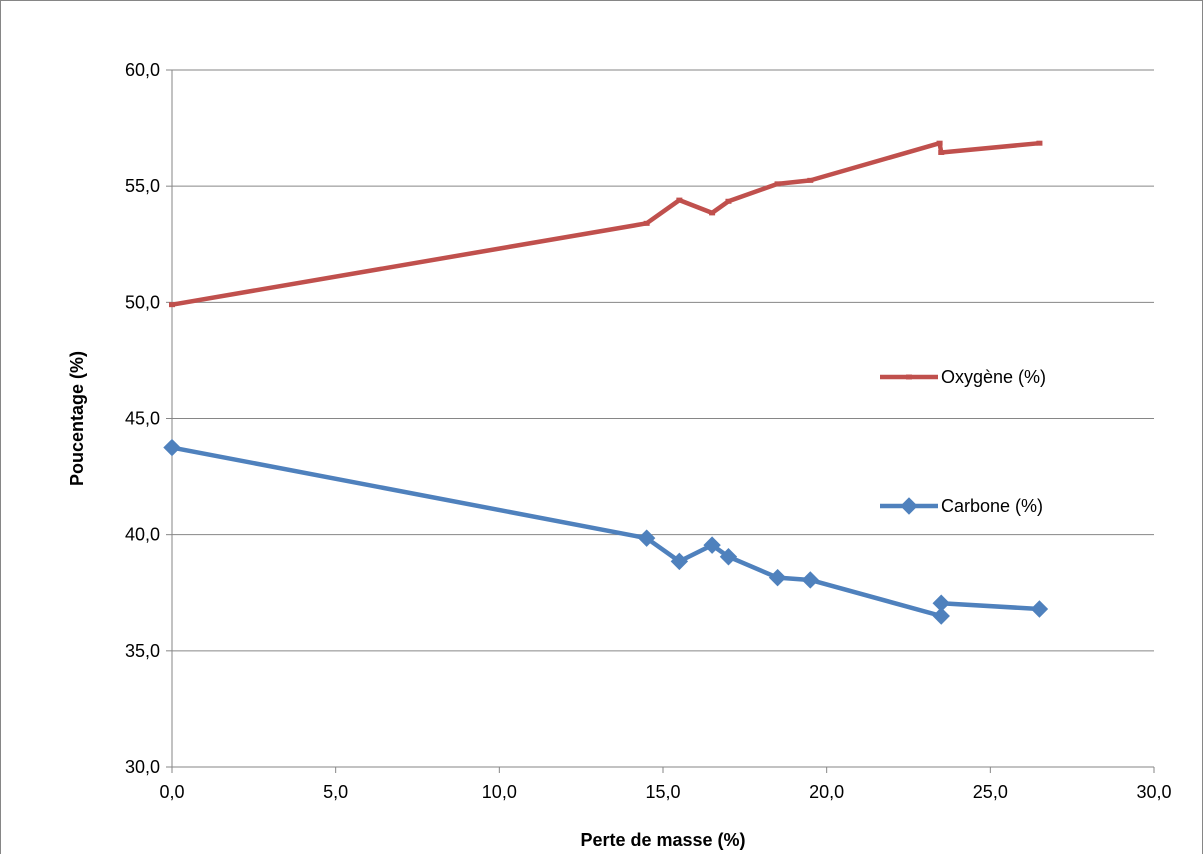  I want to click on y-tick-label: 50,0, so click(142, 302).